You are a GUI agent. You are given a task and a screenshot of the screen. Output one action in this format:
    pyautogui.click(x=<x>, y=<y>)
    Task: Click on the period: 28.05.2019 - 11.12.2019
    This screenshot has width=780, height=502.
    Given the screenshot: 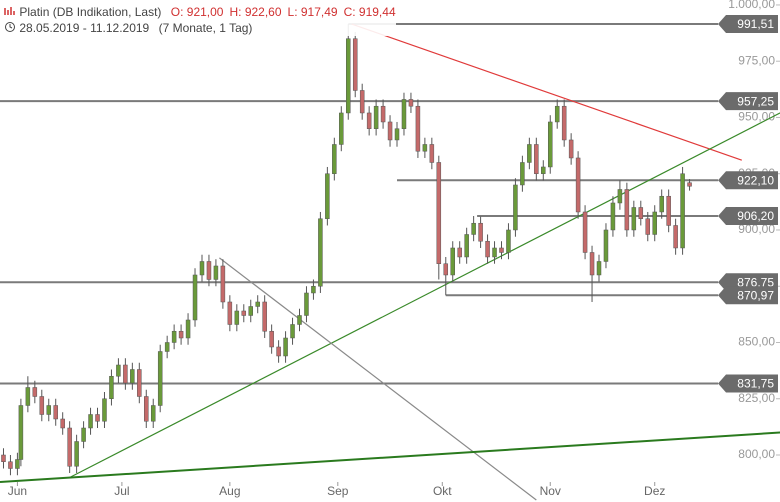 What is the action you would take?
    pyautogui.click(x=84, y=28)
    